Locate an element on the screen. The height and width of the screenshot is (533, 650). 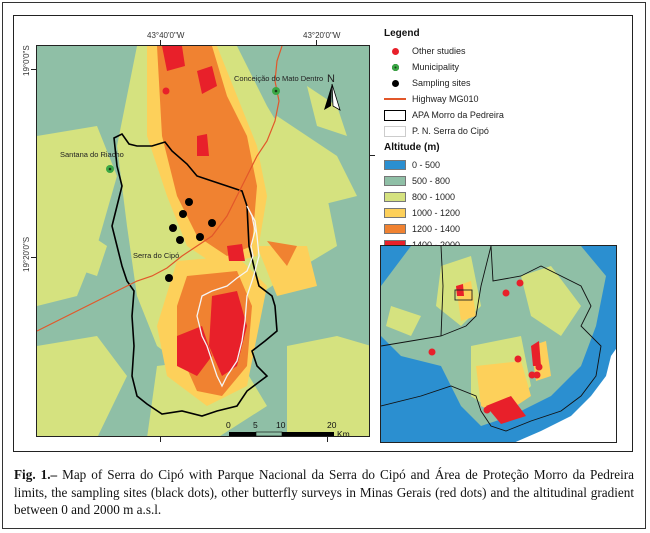
altitude-class-4: 1200 - 1400 is located at coordinates (504, 229).